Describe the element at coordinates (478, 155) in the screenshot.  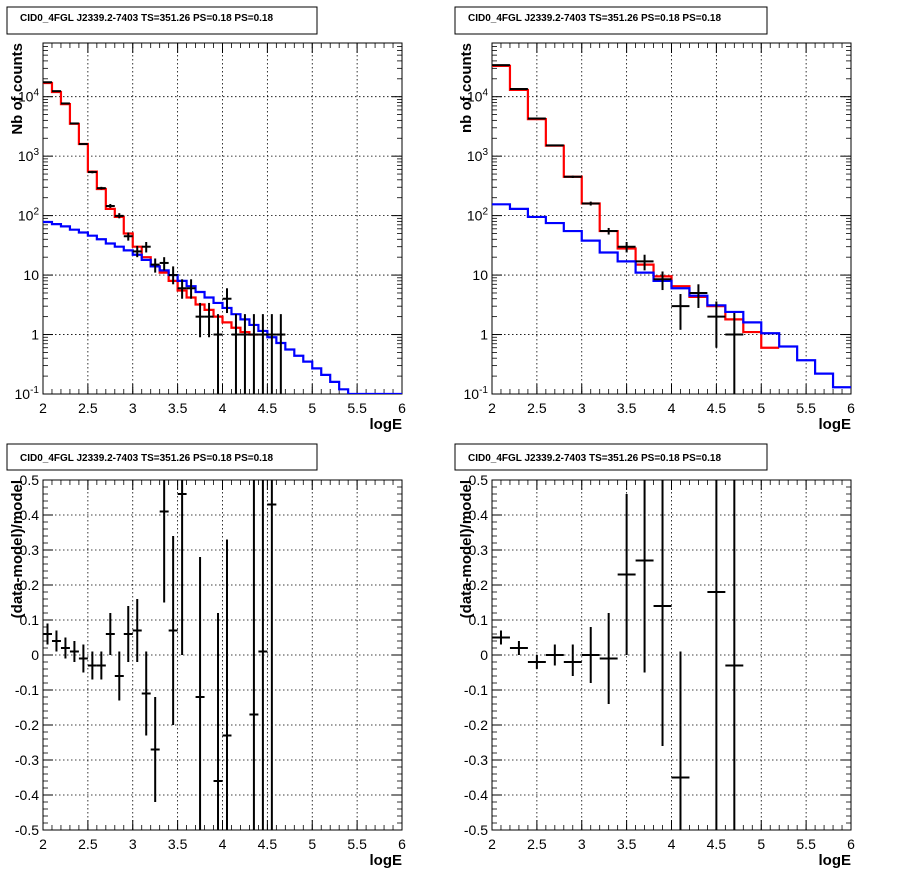
I see `y-tick-label: 10³` at that location.